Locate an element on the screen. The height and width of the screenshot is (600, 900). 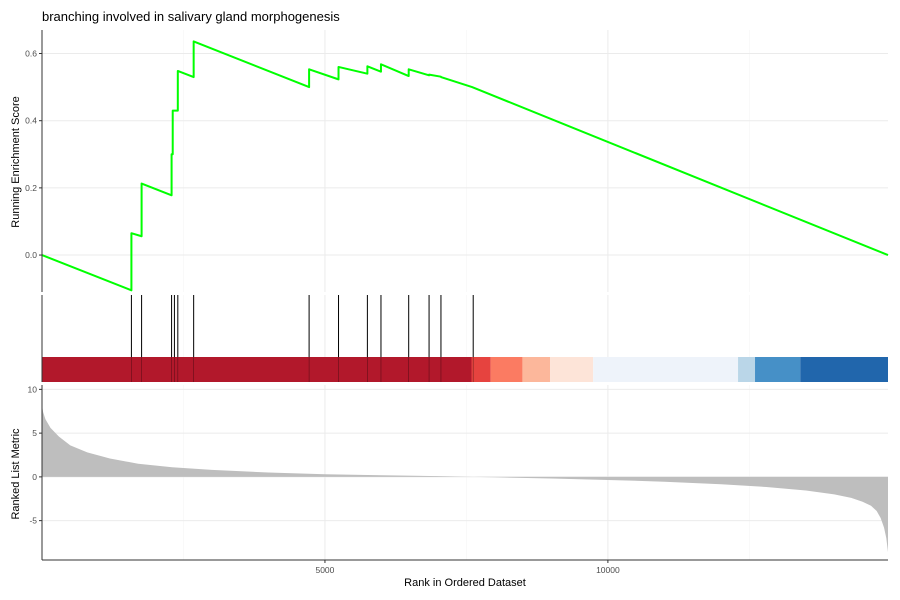
es-axes: 0.0 0.2 0.4 0.6 is located at coordinates (34, 161).